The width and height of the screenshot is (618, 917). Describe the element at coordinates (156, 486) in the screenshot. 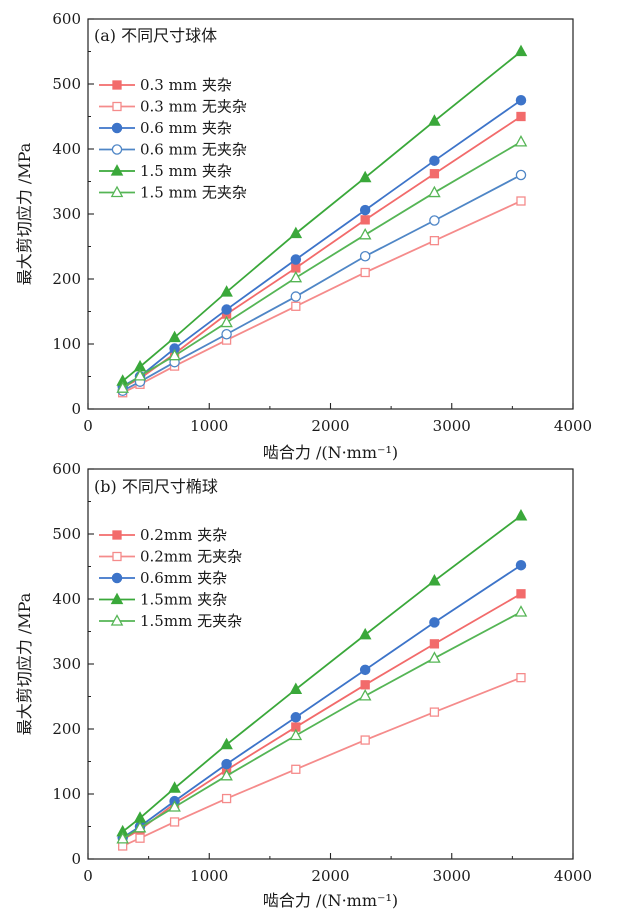

I see `panel-title: (b) 不同尺寸椭球` at that location.